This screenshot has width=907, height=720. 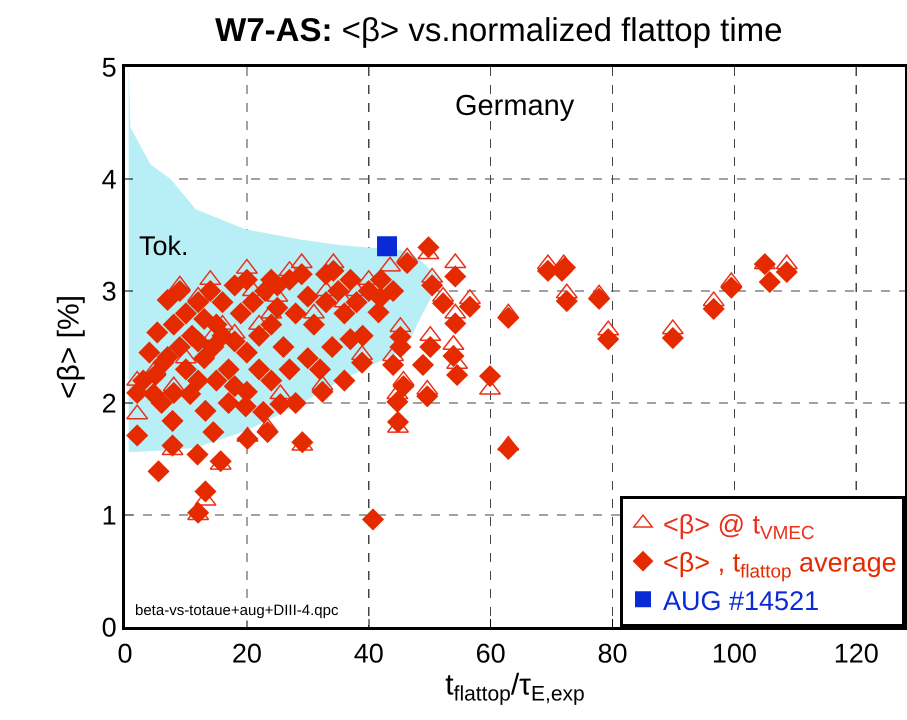 I want to click on x-tick-label: 40, so click(x=369, y=653).